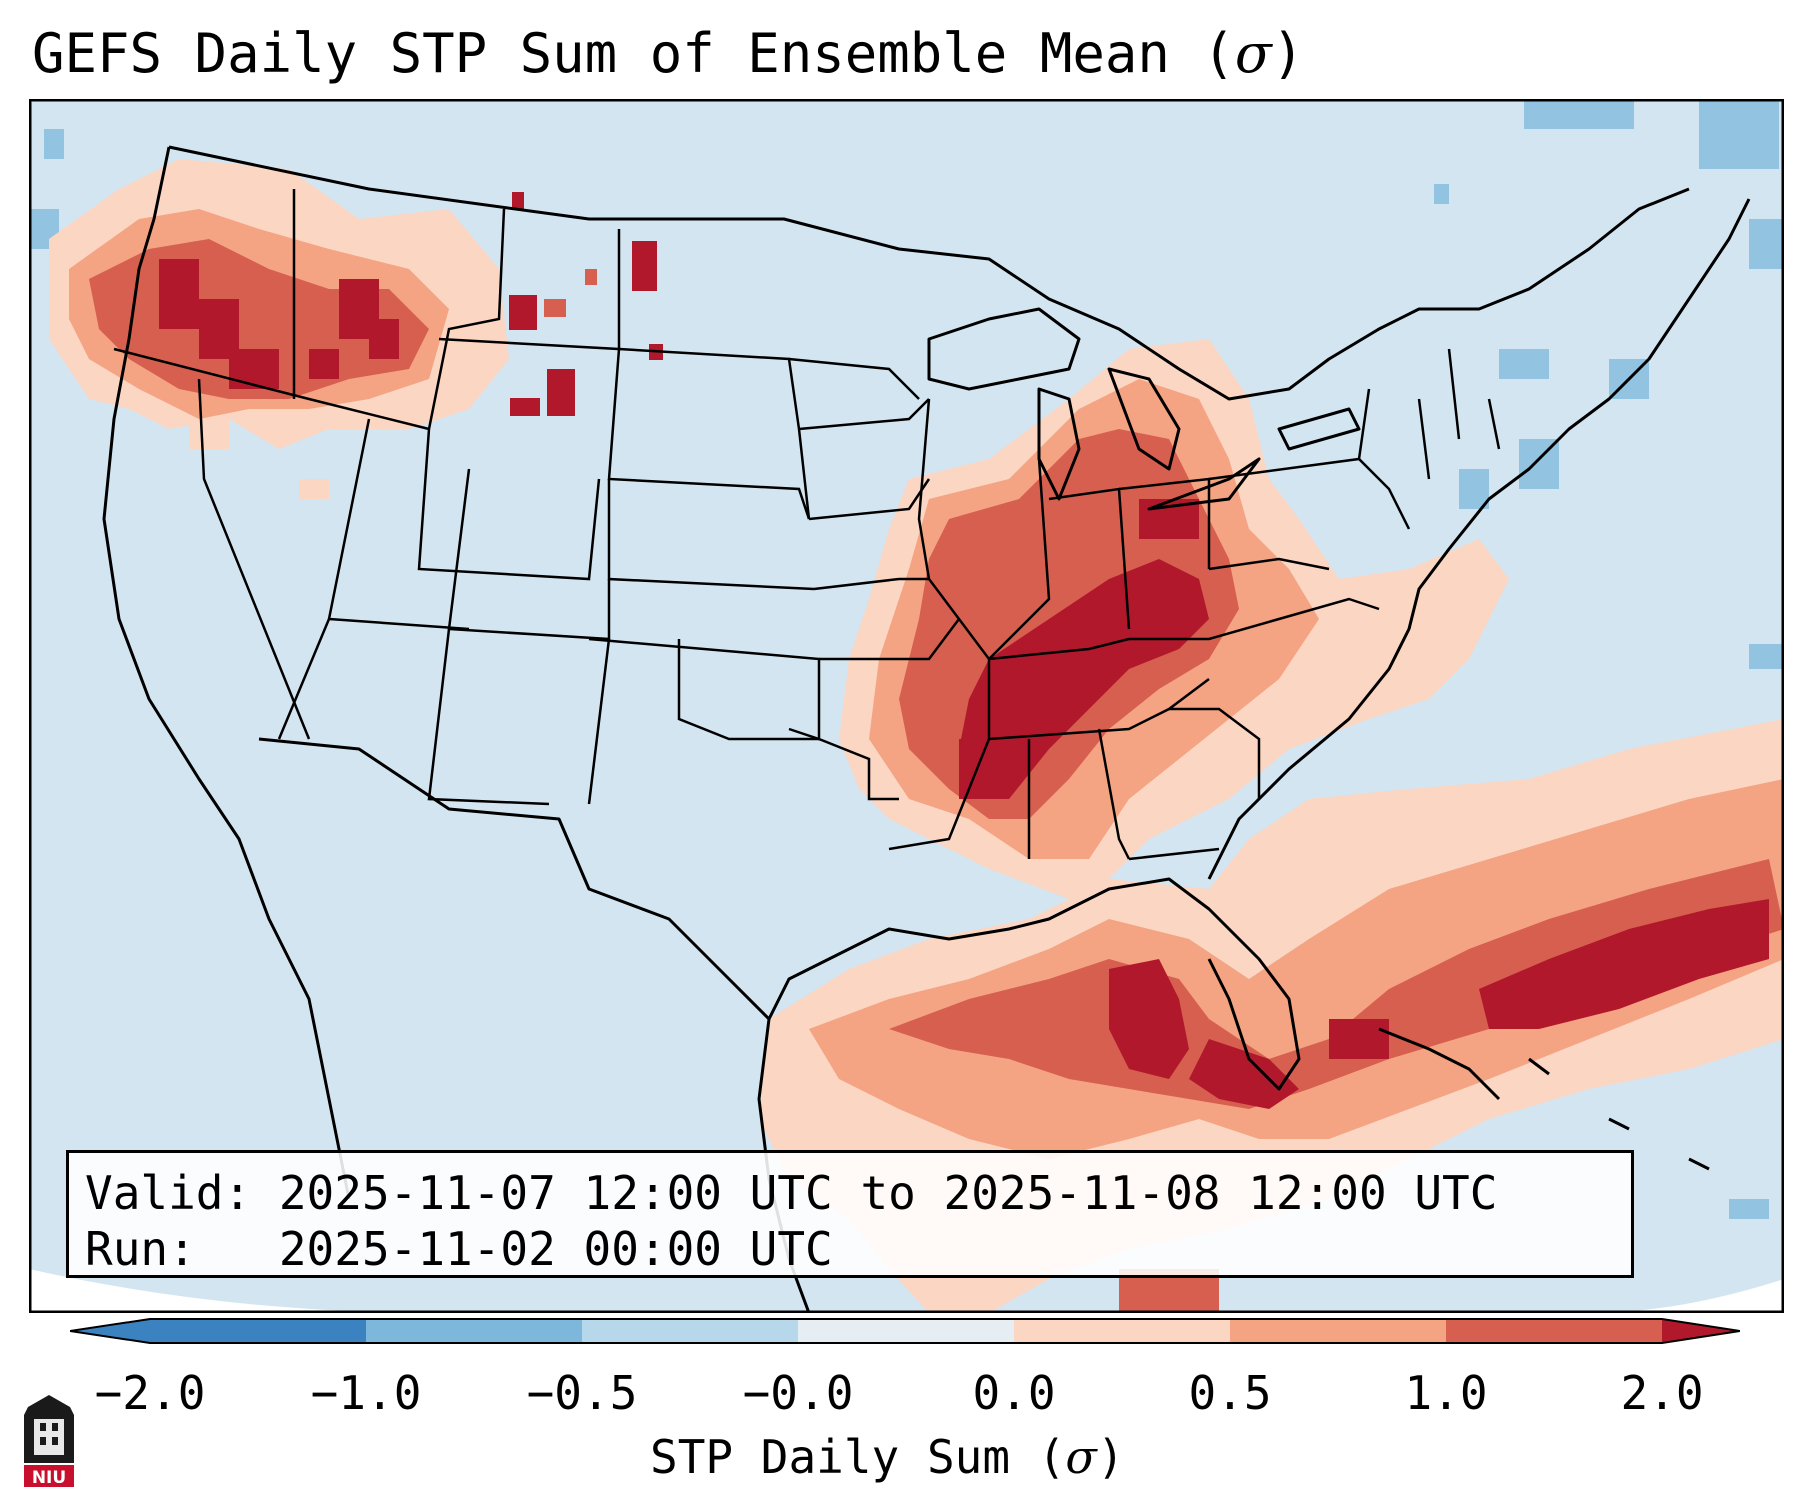 The height and width of the screenshot is (1506, 1803). What do you see at coordinates (858, 1457) in the screenshot?
I see `colorbar-label-text: STP Daily Sum (` at bounding box center [858, 1457].